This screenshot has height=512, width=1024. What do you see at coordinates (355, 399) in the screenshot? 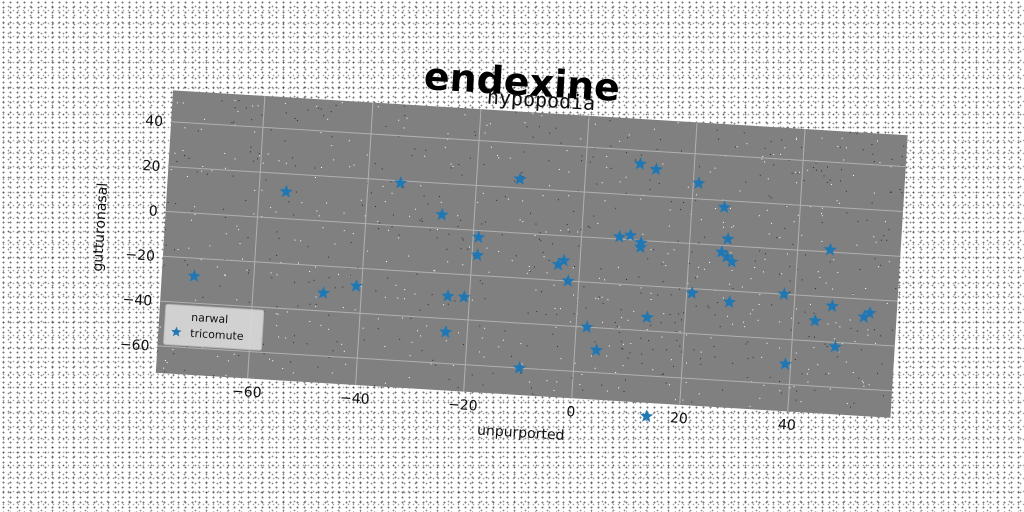
I see `x-tick-label: −40` at bounding box center [355, 399].